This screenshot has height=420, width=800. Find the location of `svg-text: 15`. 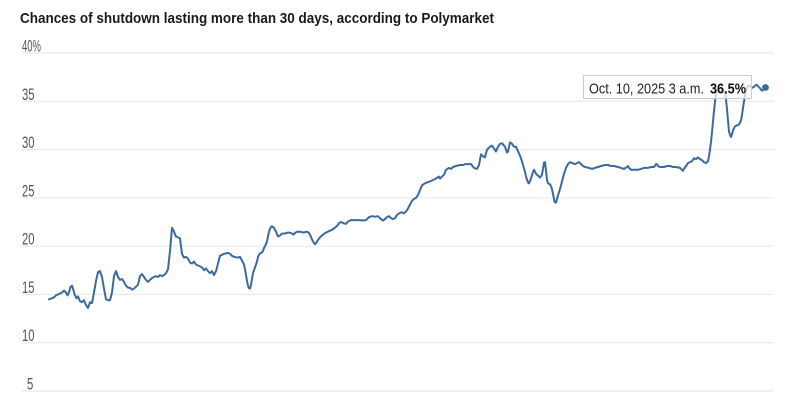

svg-text: 15 is located at coordinates (28, 287).